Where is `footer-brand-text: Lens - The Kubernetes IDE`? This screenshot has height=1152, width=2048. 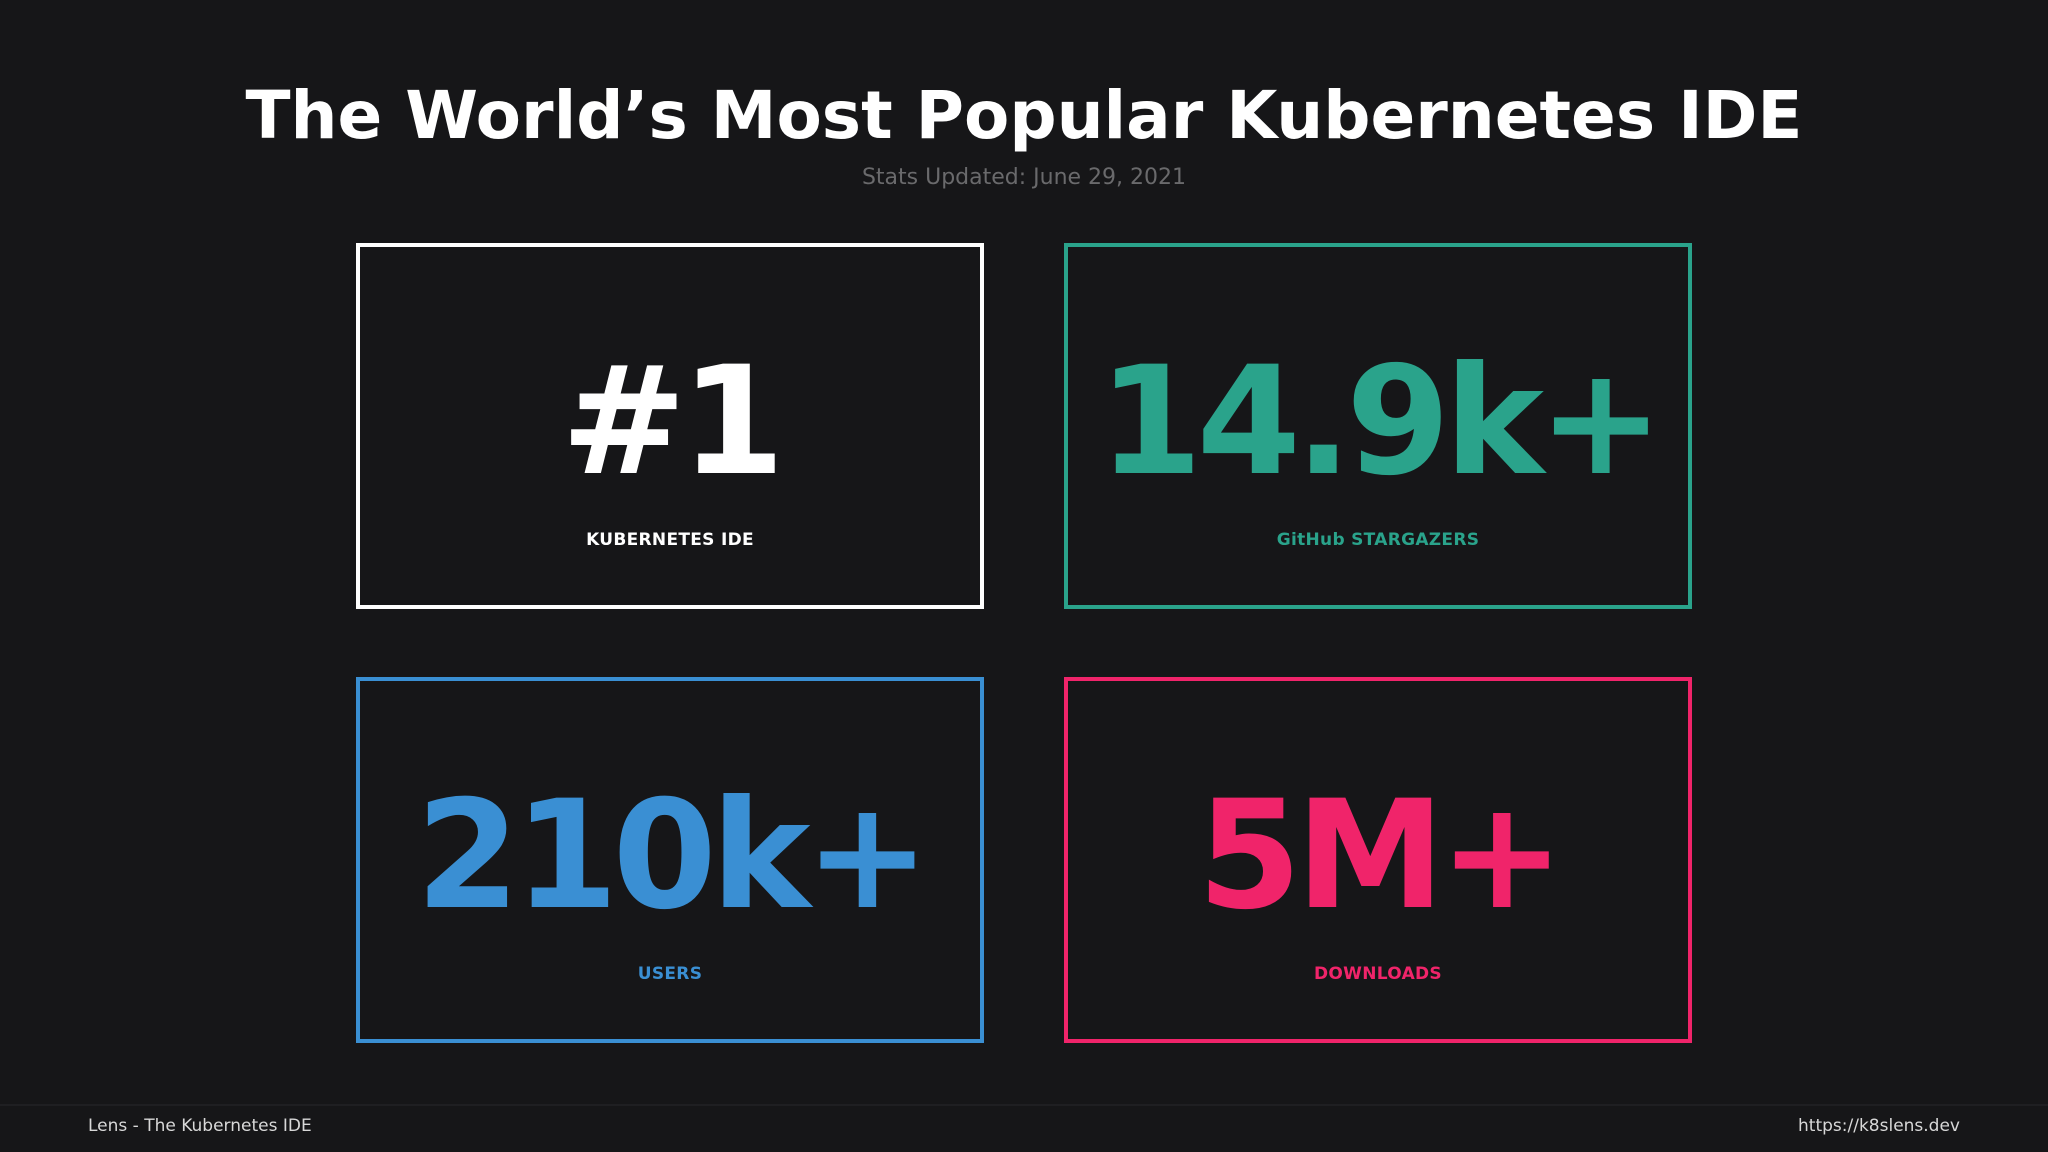 footer-brand-text: Lens - The Kubernetes IDE is located at coordinates (200, 1126).